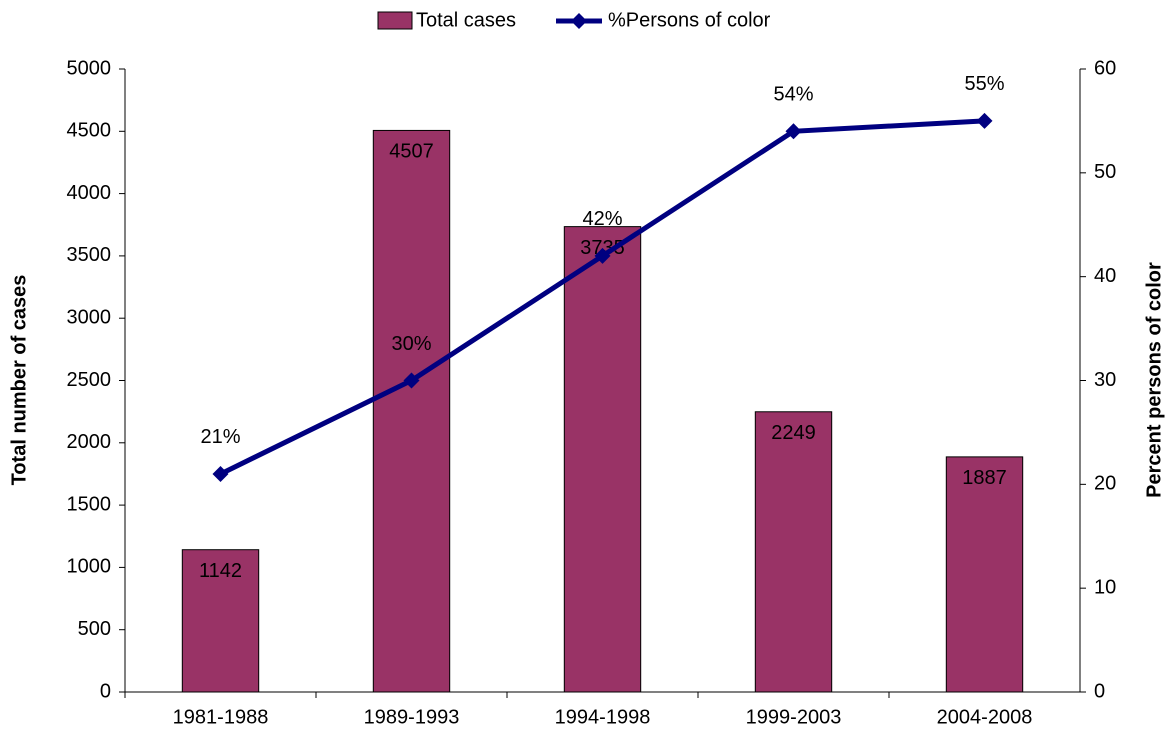 Image resolution: width=1171 pixels, height=743 pixels. Describe the element at coordinates (89, 317) in the screenshot. I see `y-tick-label: 3000` at that location.